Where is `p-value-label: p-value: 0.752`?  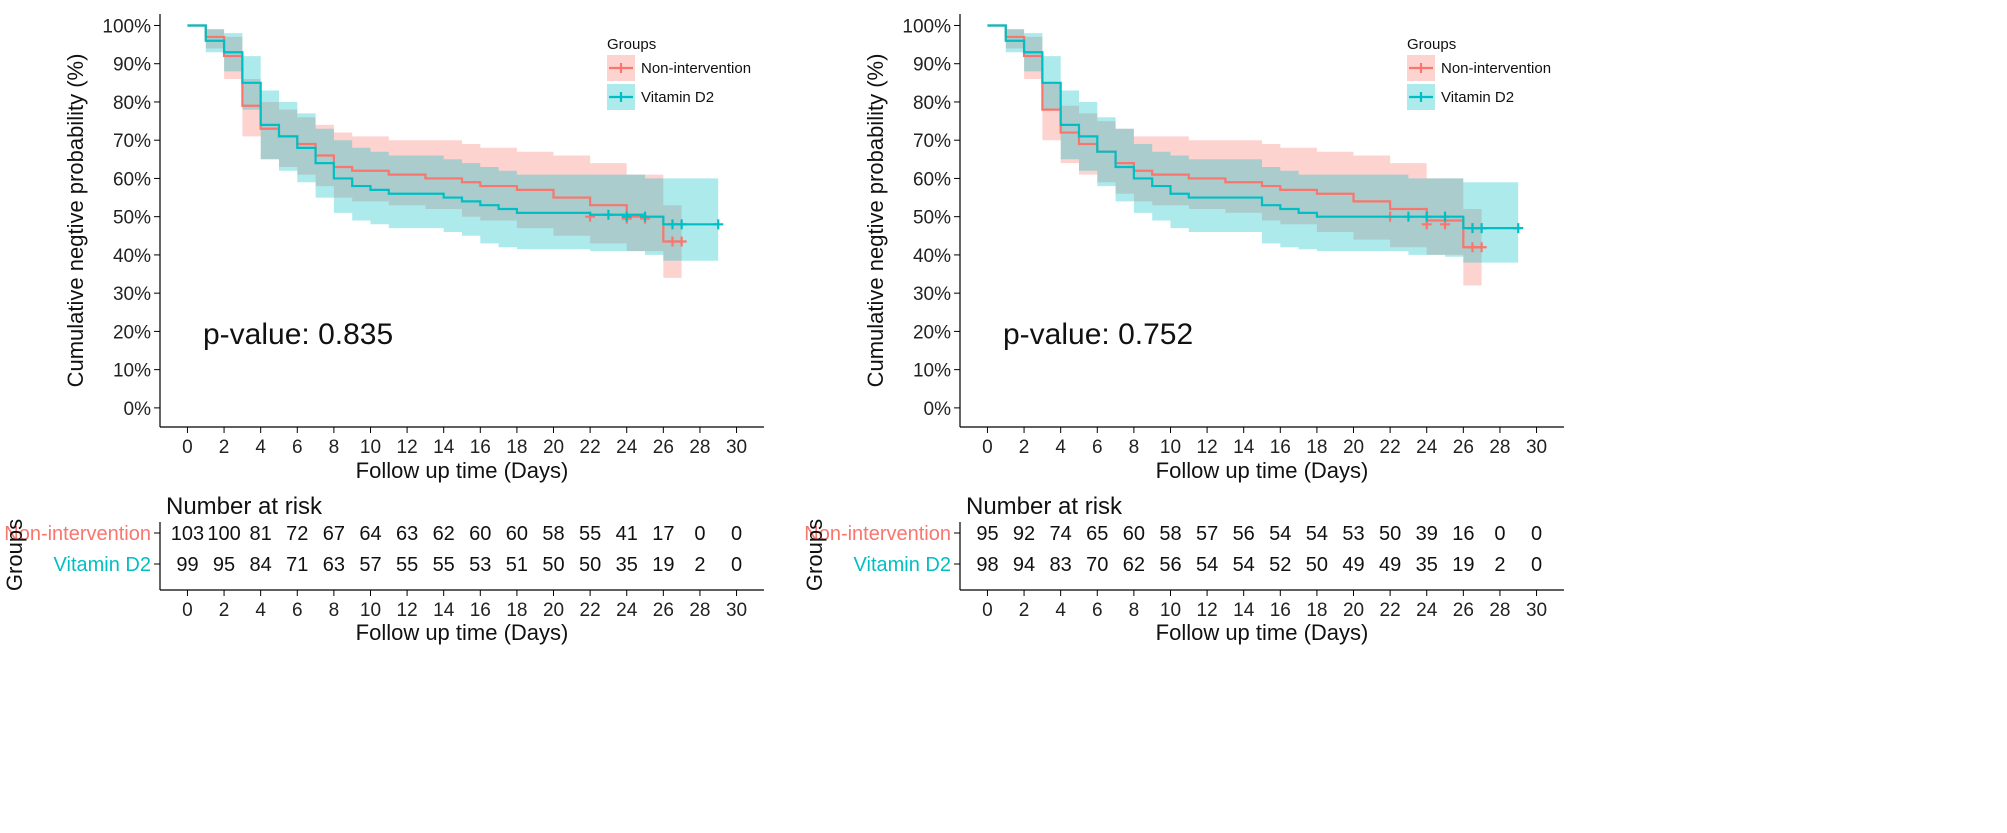
p-value-label: p-value: 0.752 is located at coordinates (1098, 334).